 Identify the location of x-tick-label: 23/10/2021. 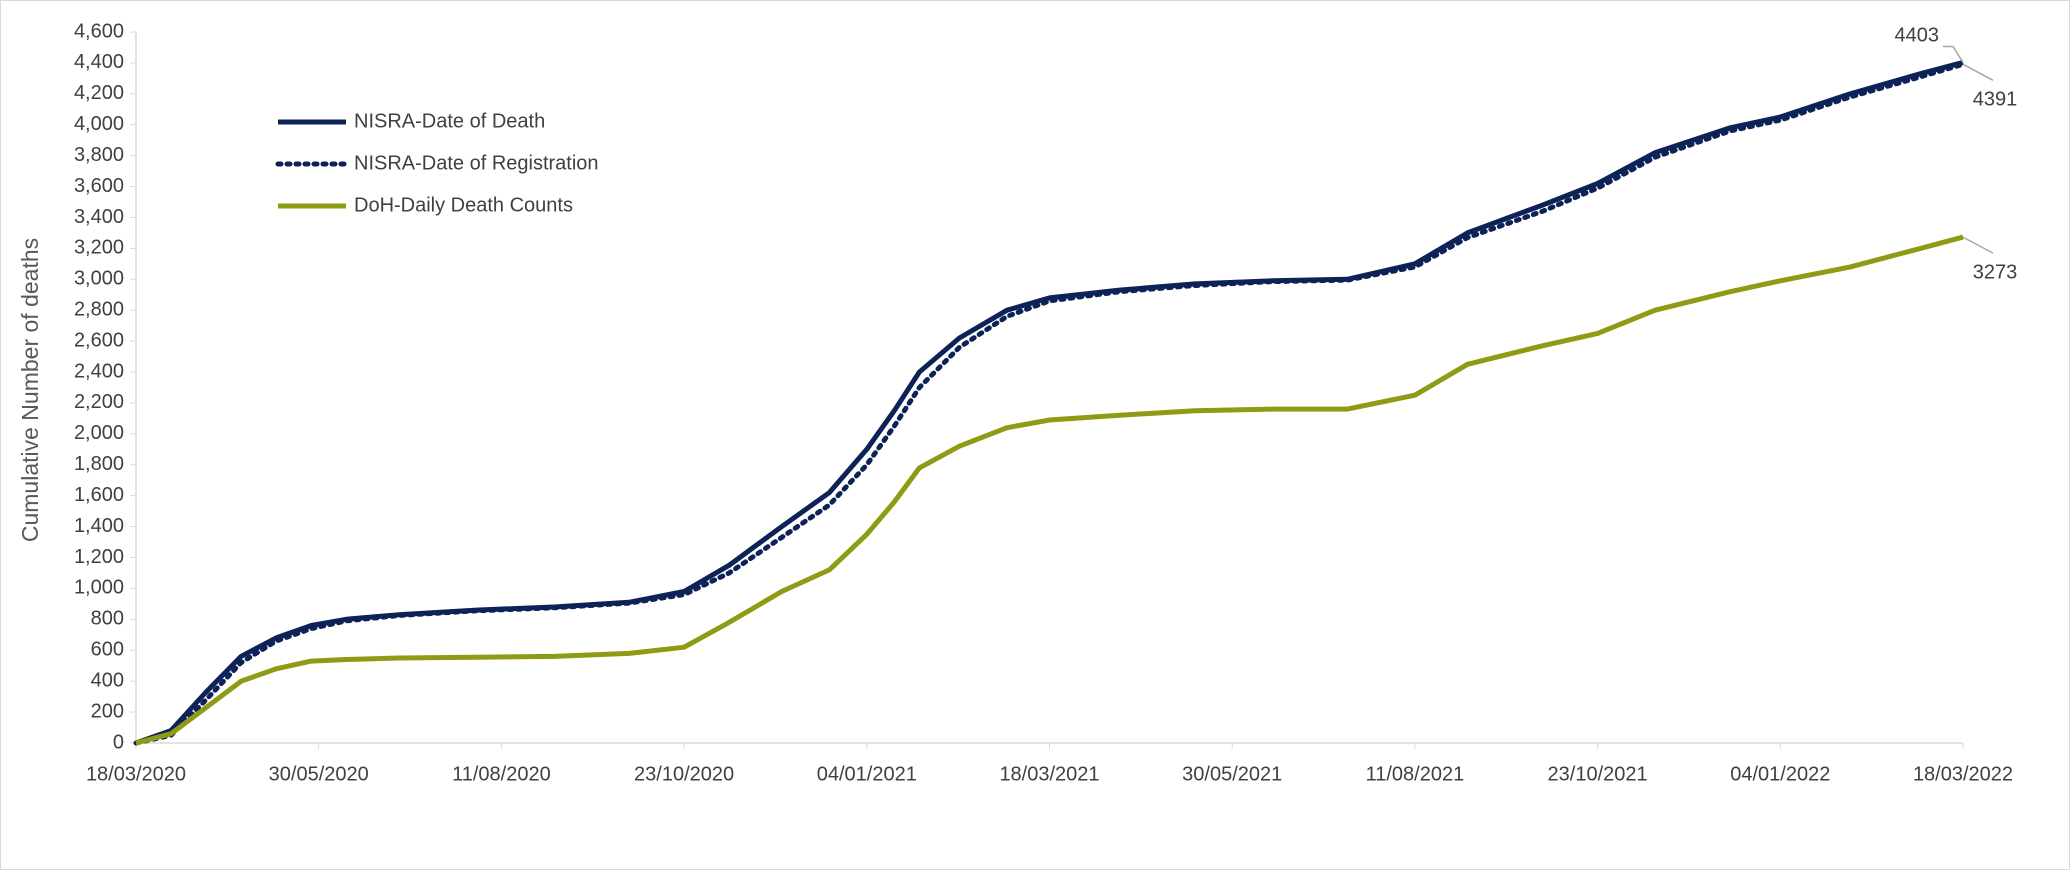
(1598, 774).